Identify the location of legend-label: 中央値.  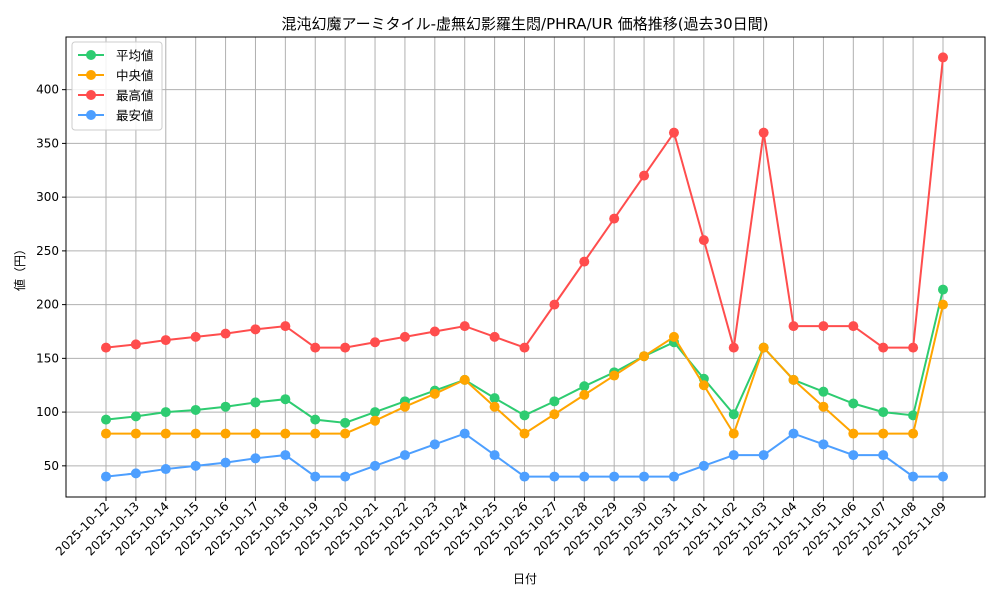
(135, 75).